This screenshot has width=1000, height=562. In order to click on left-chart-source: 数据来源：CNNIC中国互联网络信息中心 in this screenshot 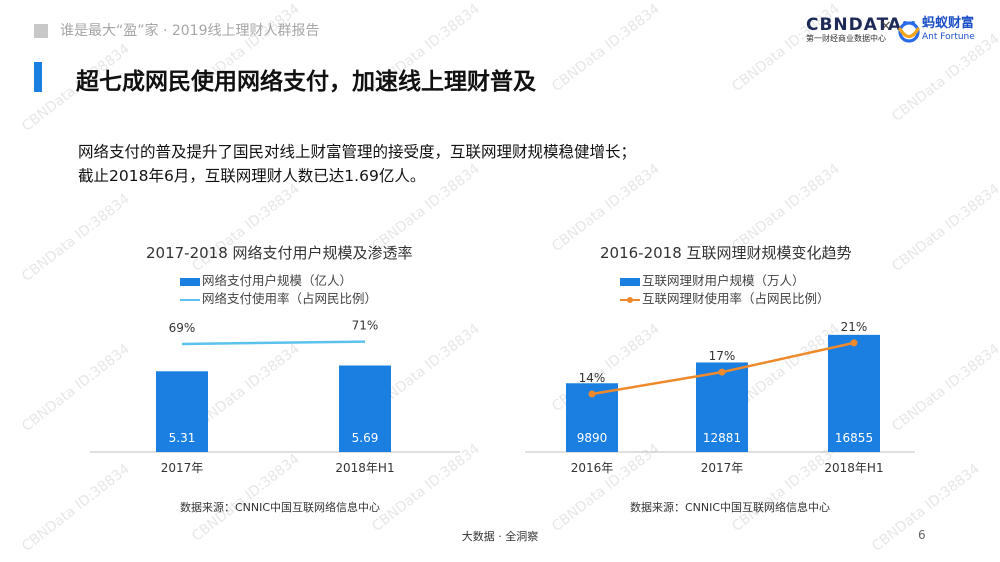, I will do `click(280, 507)`.